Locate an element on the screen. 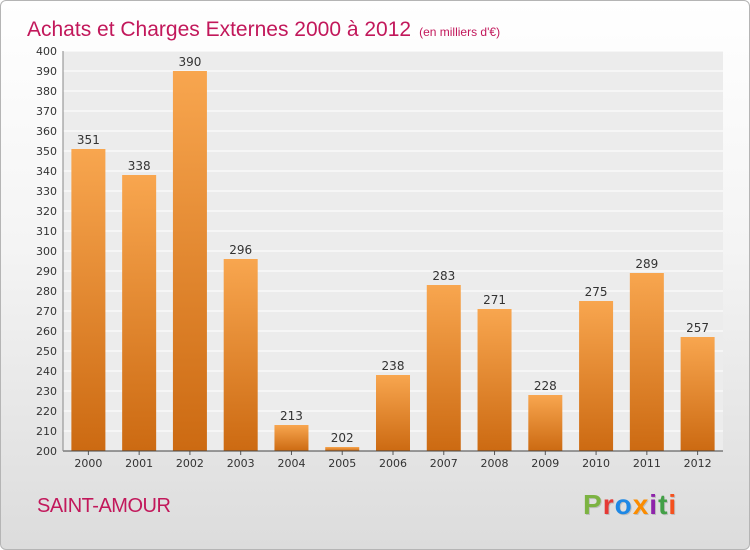 The height and width of the screenshot is (550, 750). y-tick-label: 310 is located at coordinates (46, 231).